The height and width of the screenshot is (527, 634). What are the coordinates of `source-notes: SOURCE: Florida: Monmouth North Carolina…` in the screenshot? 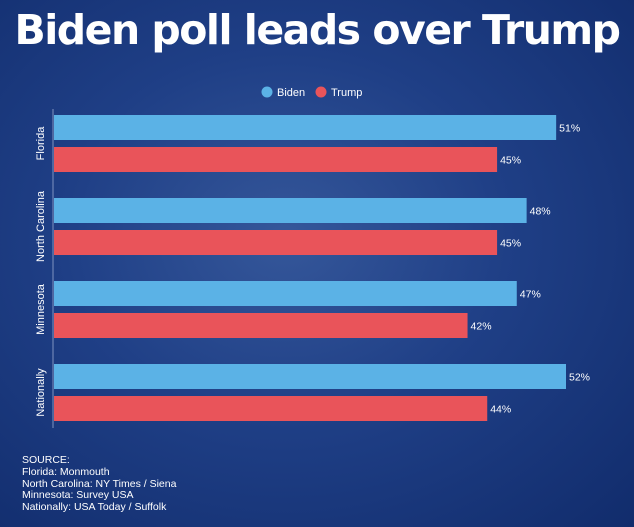 It's located at (99, 484).